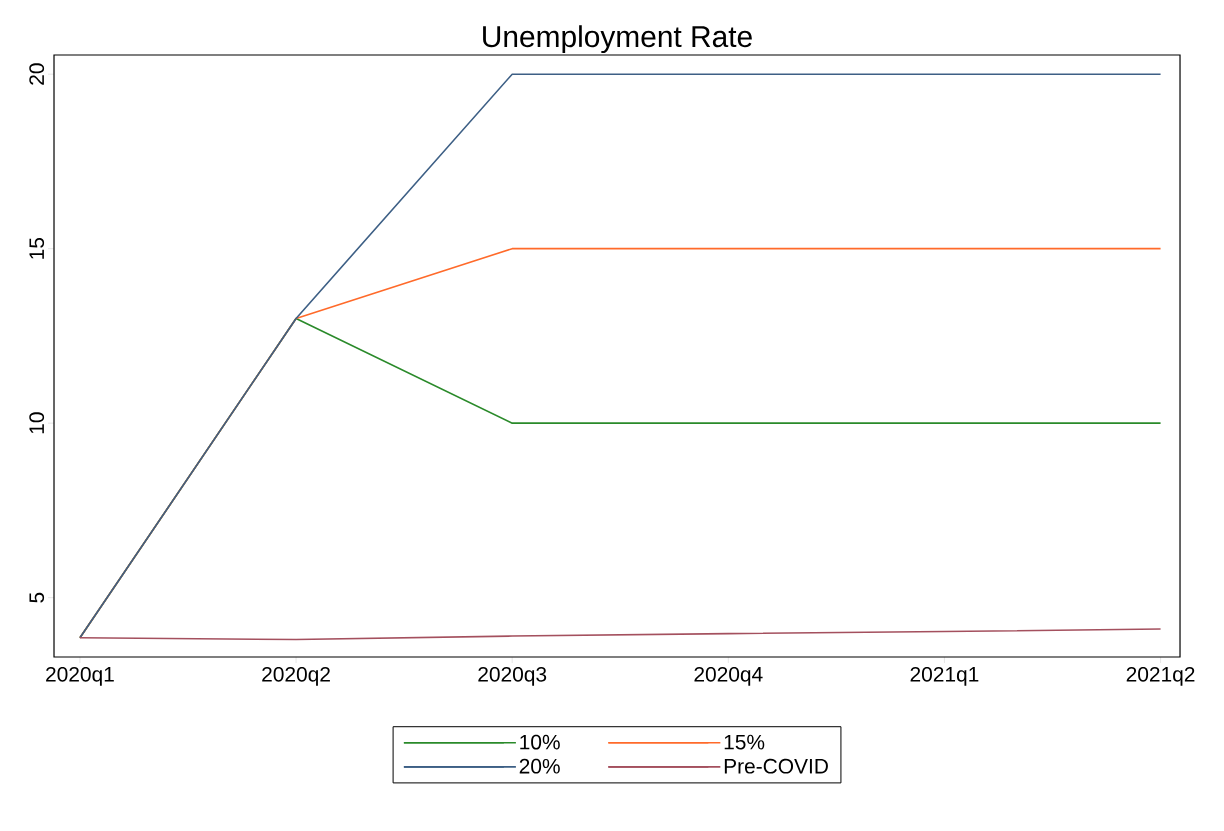 This screenshot has height=831, width=1224. Describe the element at coordinates (37, 74) in the screenshot. I see `y-tick-label: 20` at that location.